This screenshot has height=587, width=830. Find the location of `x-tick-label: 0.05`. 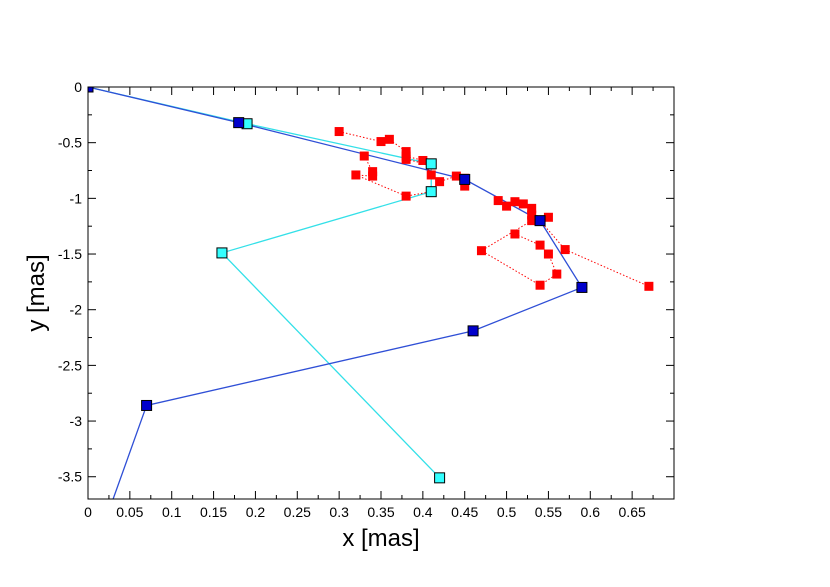

x-tick-label: 0.05 is located at coordinates (129, 512).